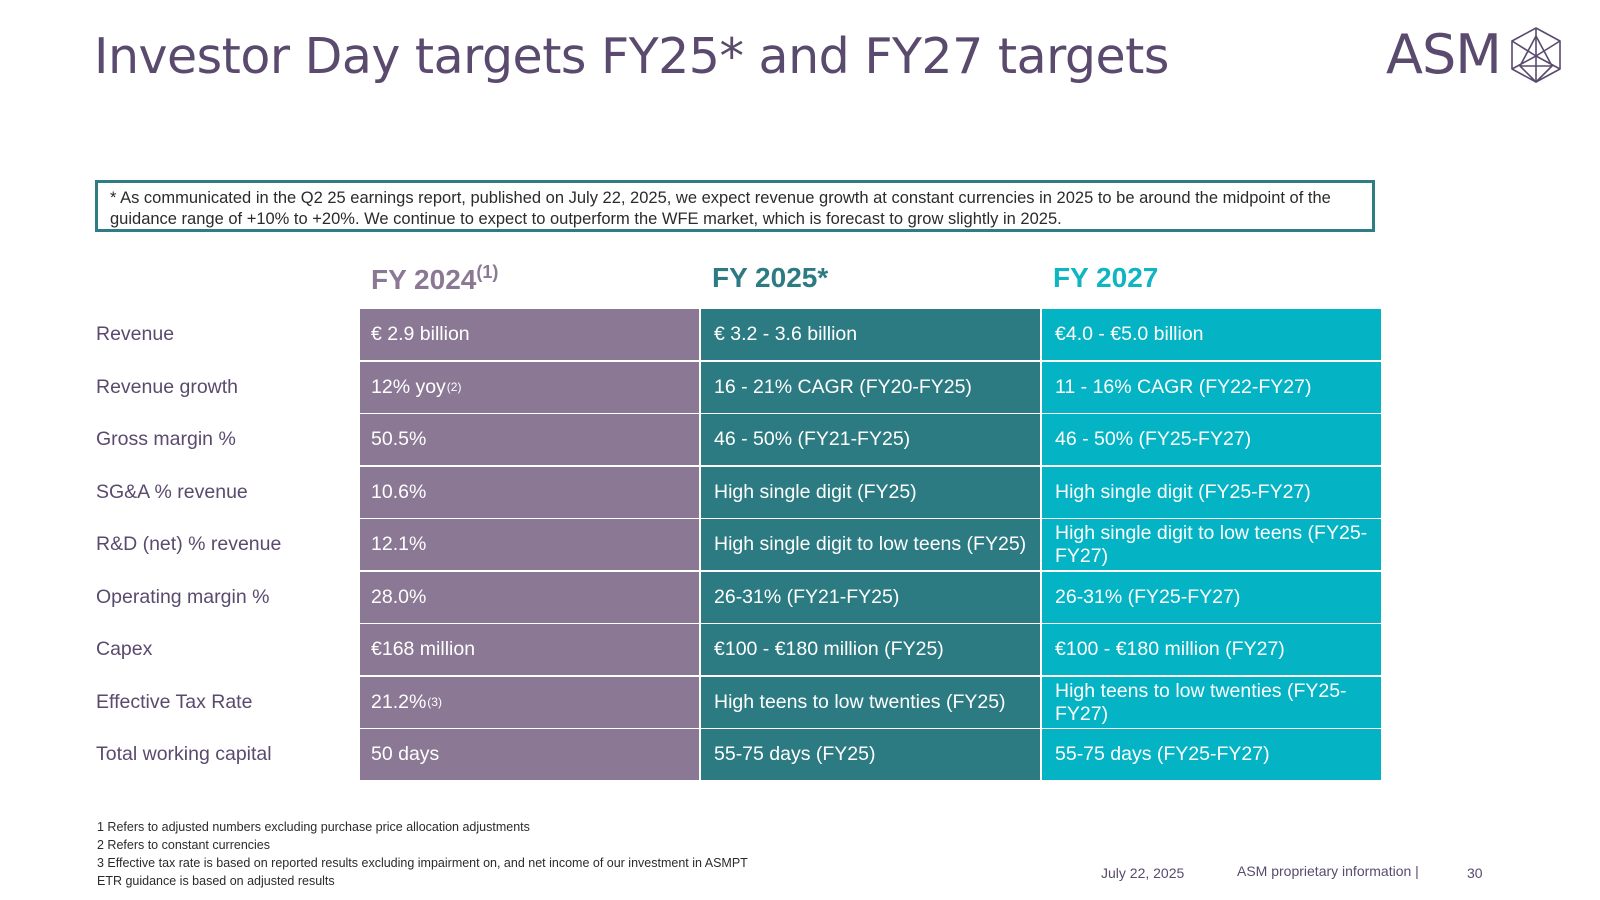  I want to click on cell-fy2027: High single digit (FY25-FY27), so click(1211, 492).